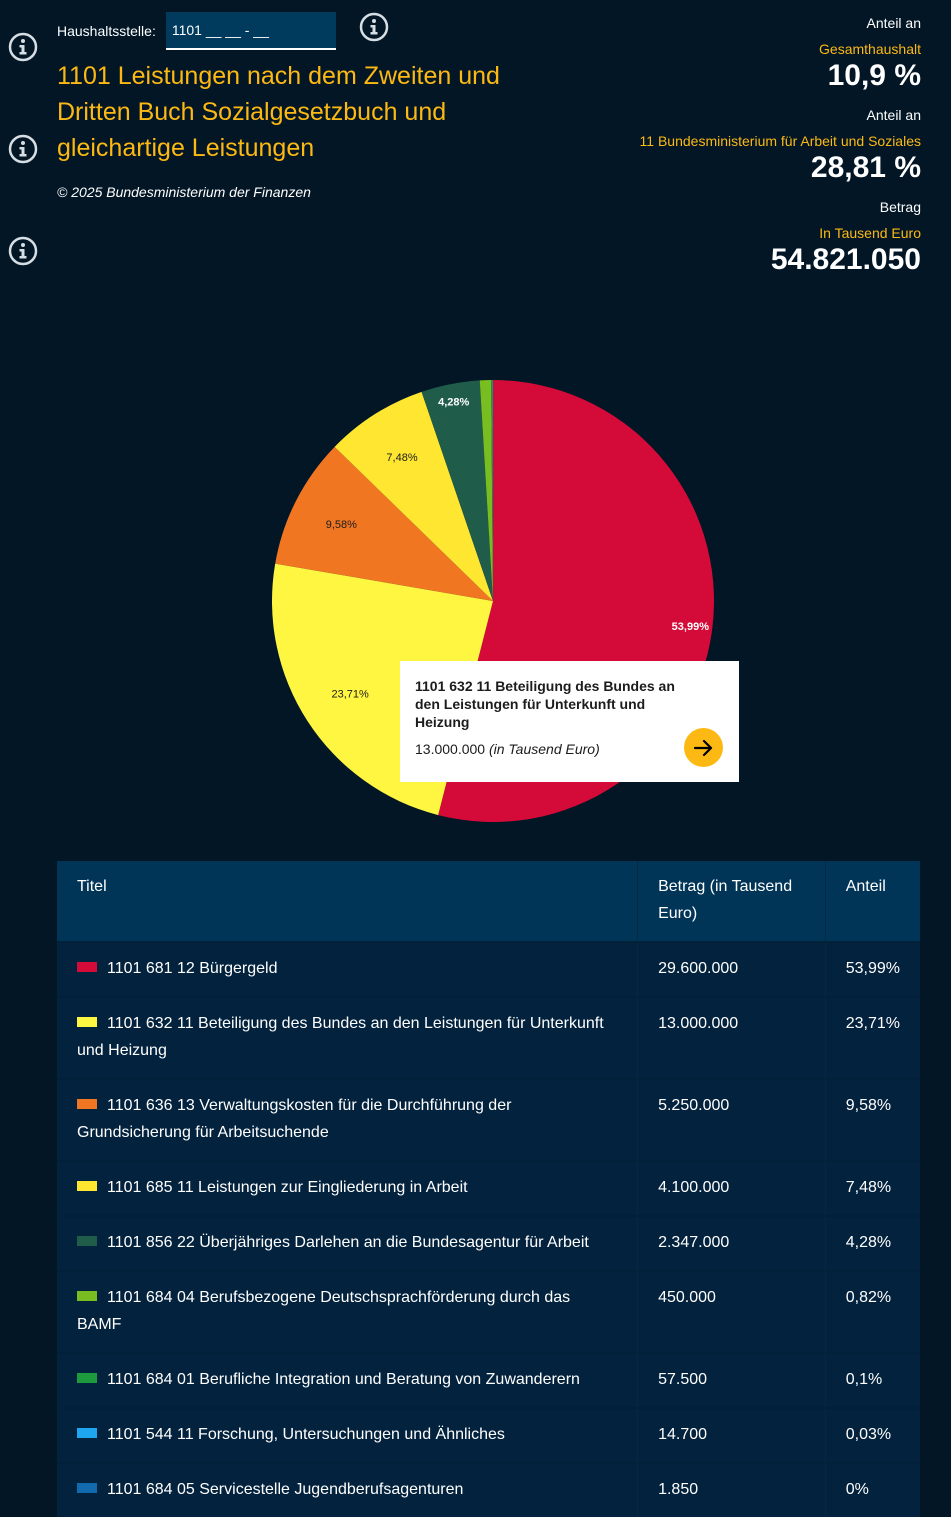 Image resolution: width=951 pixels, height=1517 pixels. I want to click on cell-titel: 1101 681 12 Bürgergeld, so click(347, 969).